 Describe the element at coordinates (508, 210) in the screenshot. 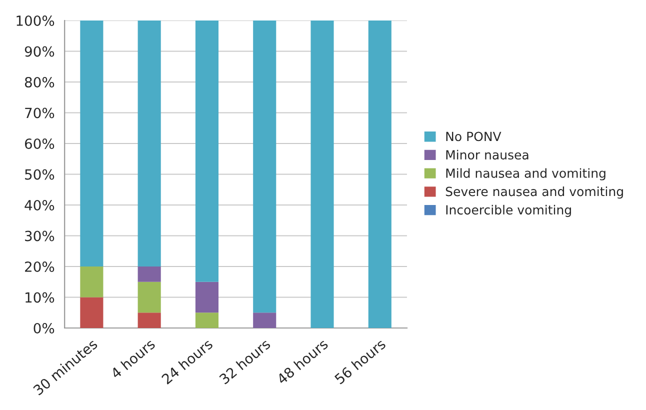

I see `legend-label: Incoercible vomiting` at that location.